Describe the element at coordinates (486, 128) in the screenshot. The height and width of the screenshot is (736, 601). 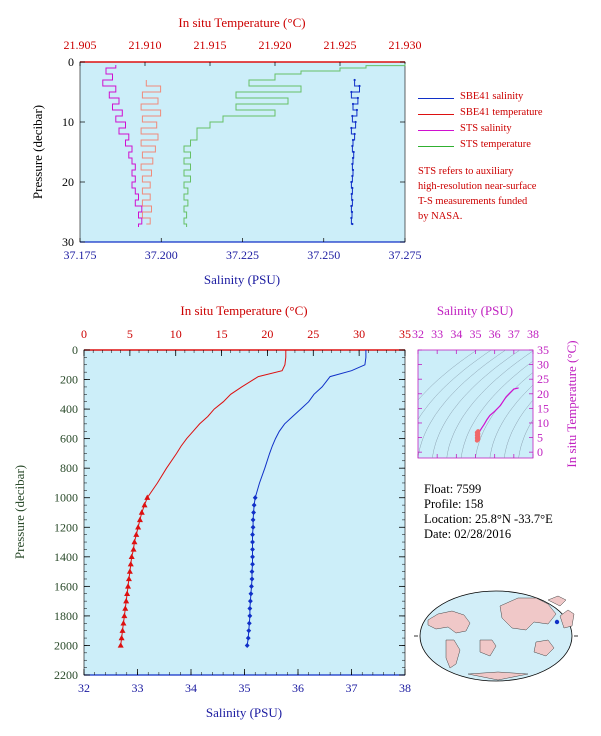
I see `legend-label: STS salinity` at that location.